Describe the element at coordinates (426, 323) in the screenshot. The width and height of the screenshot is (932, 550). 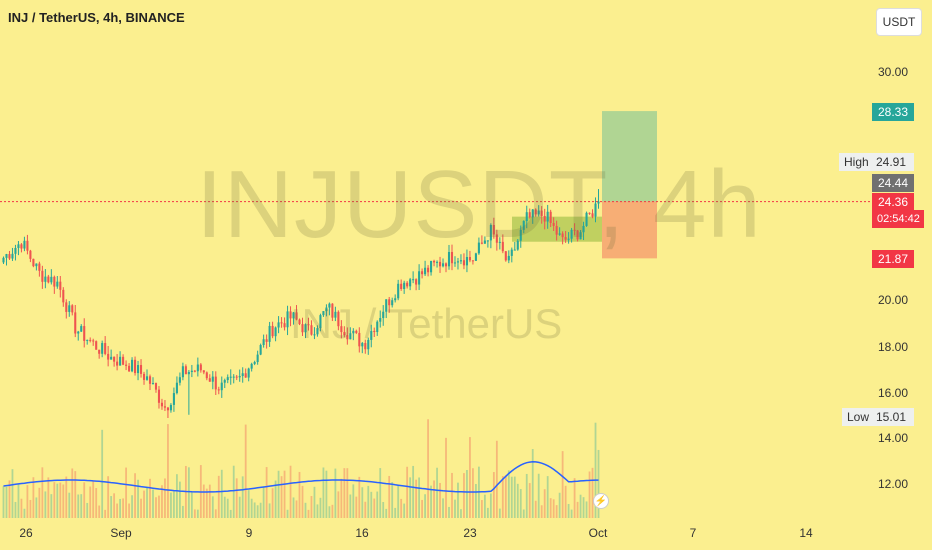
I see `watermark-name: INJ / TetherUS` at that location.